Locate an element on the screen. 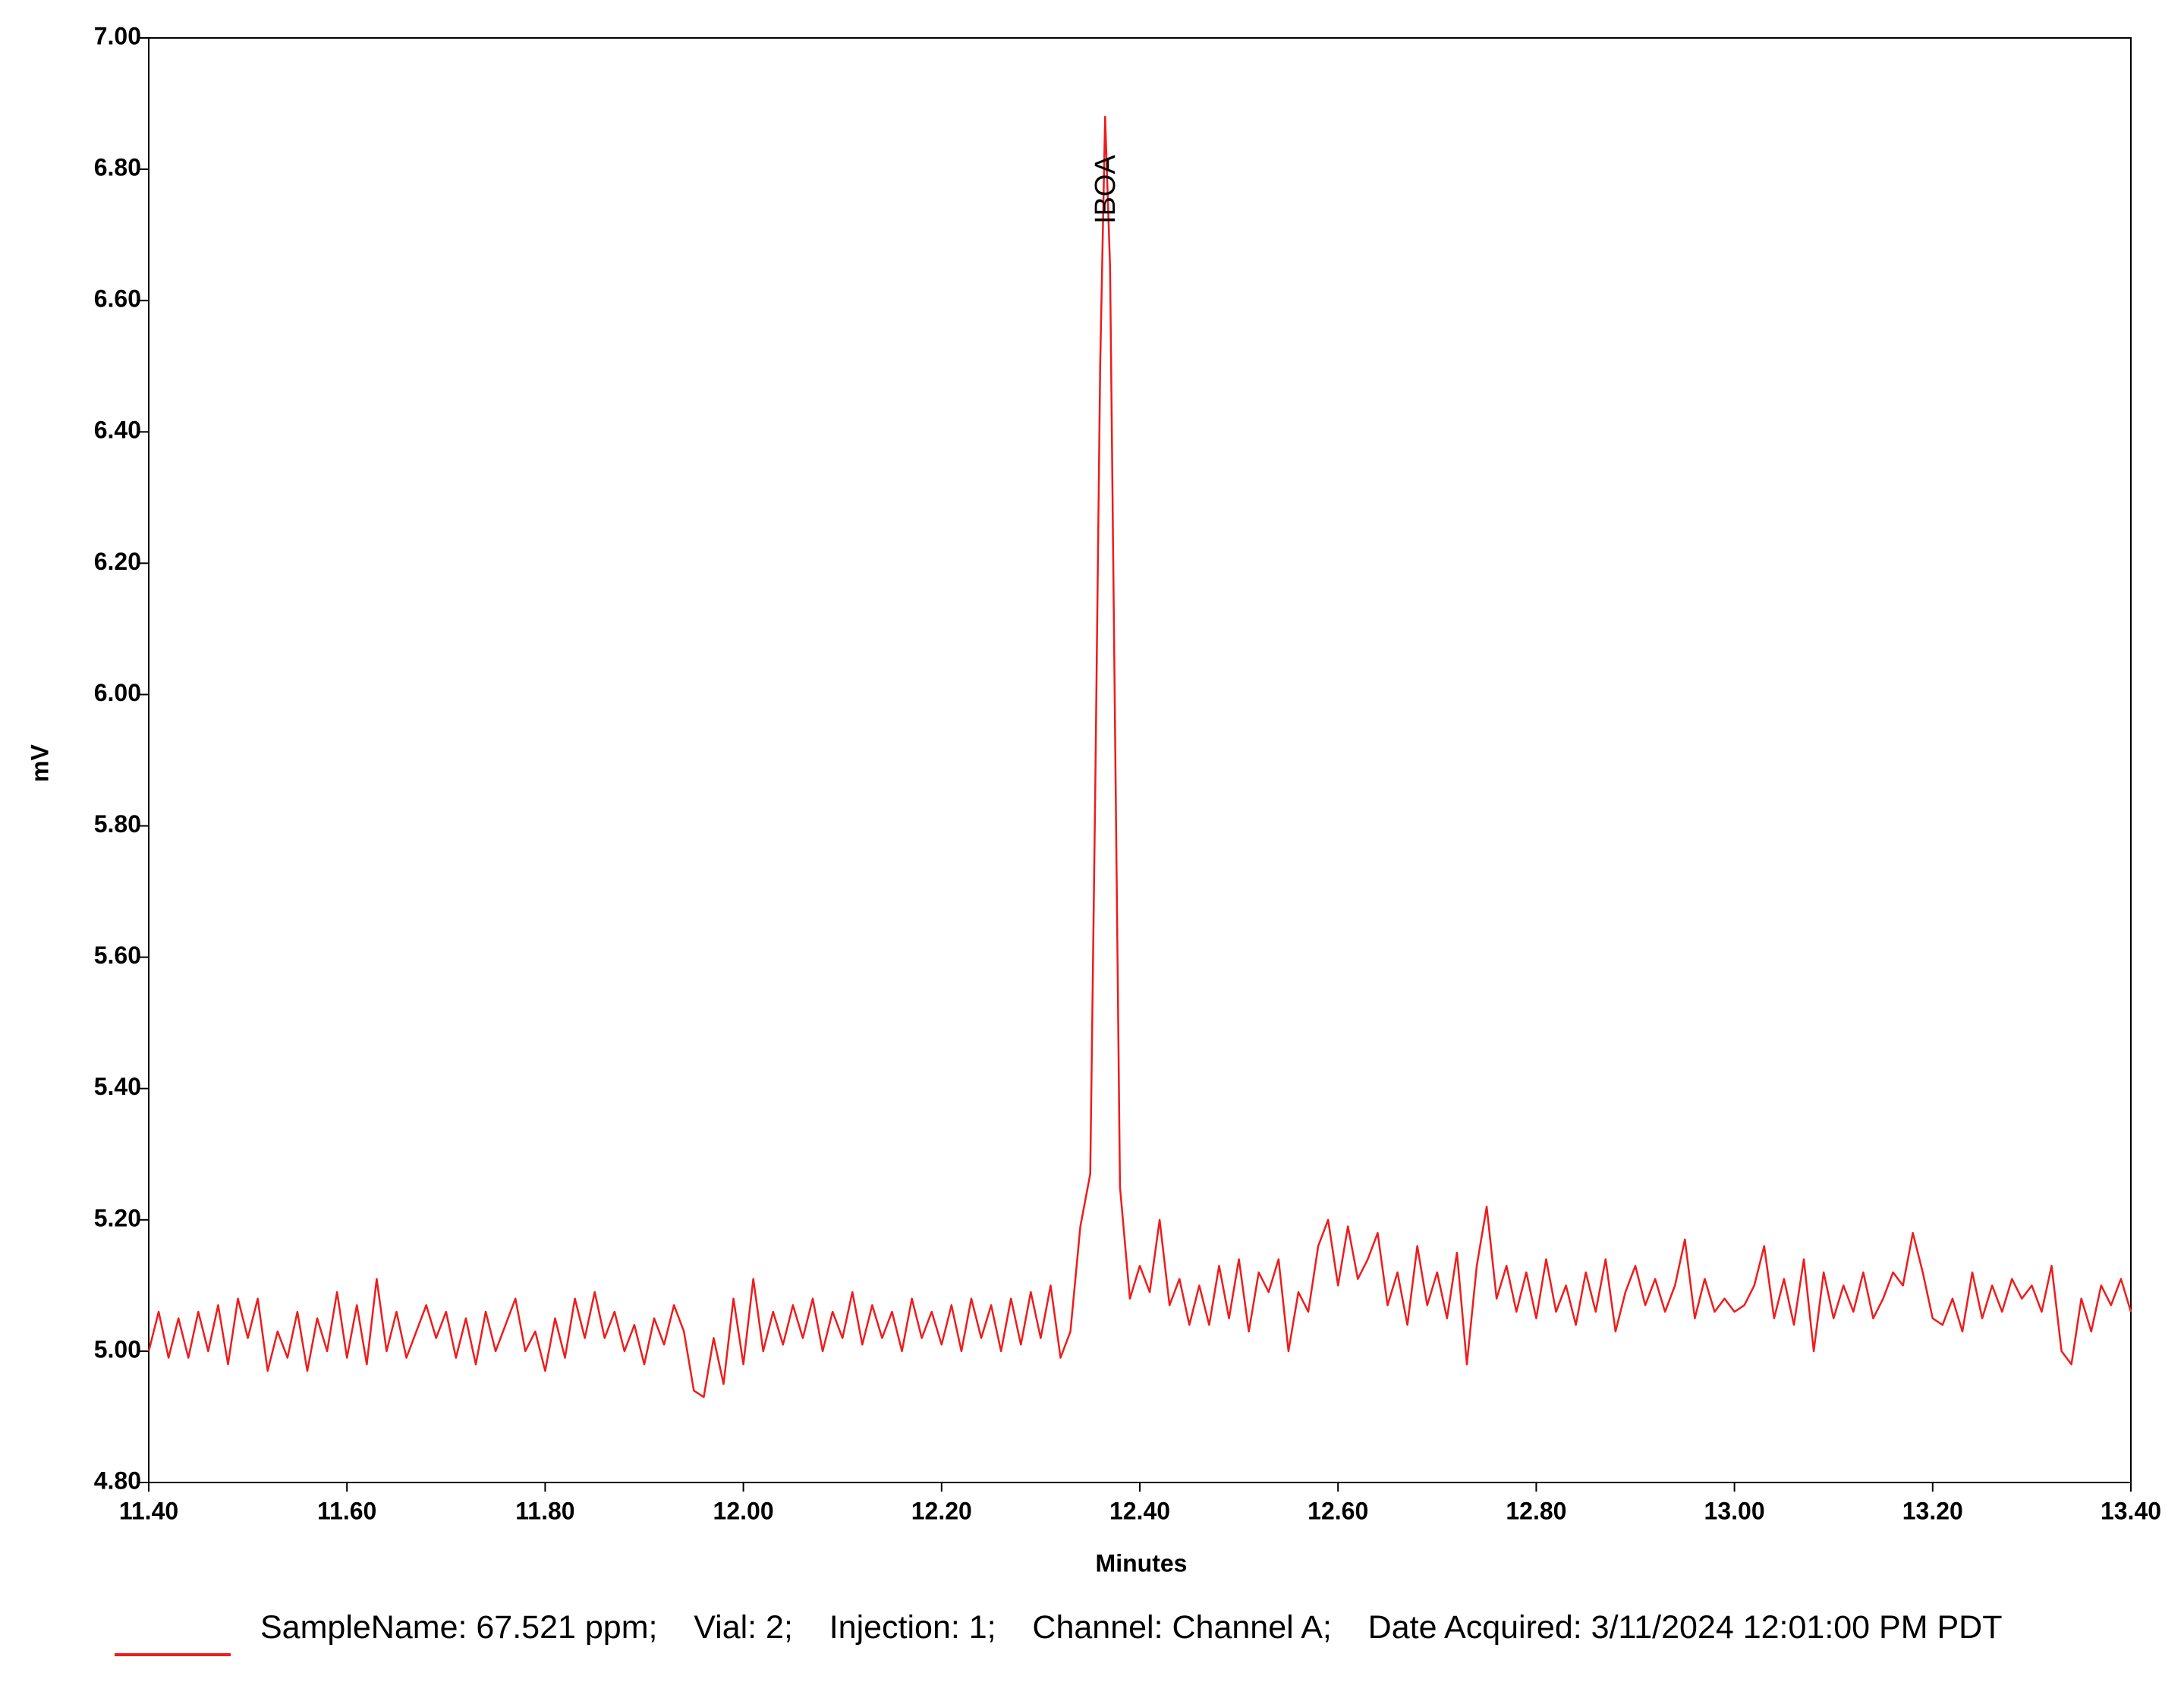  x-tick-label: 12.60 is located at coordinates (1338, 1510).